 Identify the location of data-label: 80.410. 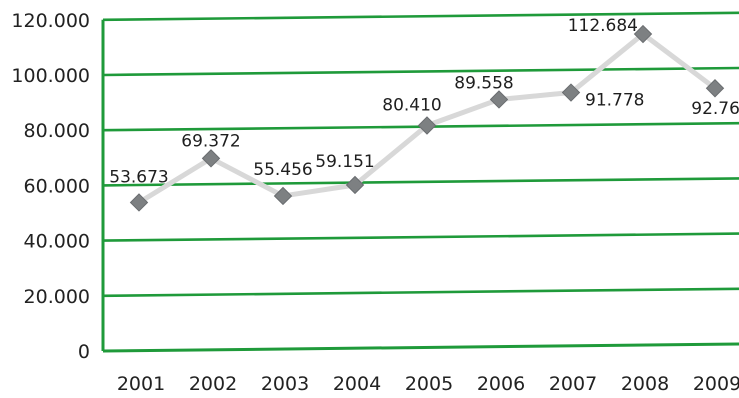
(411, 106).